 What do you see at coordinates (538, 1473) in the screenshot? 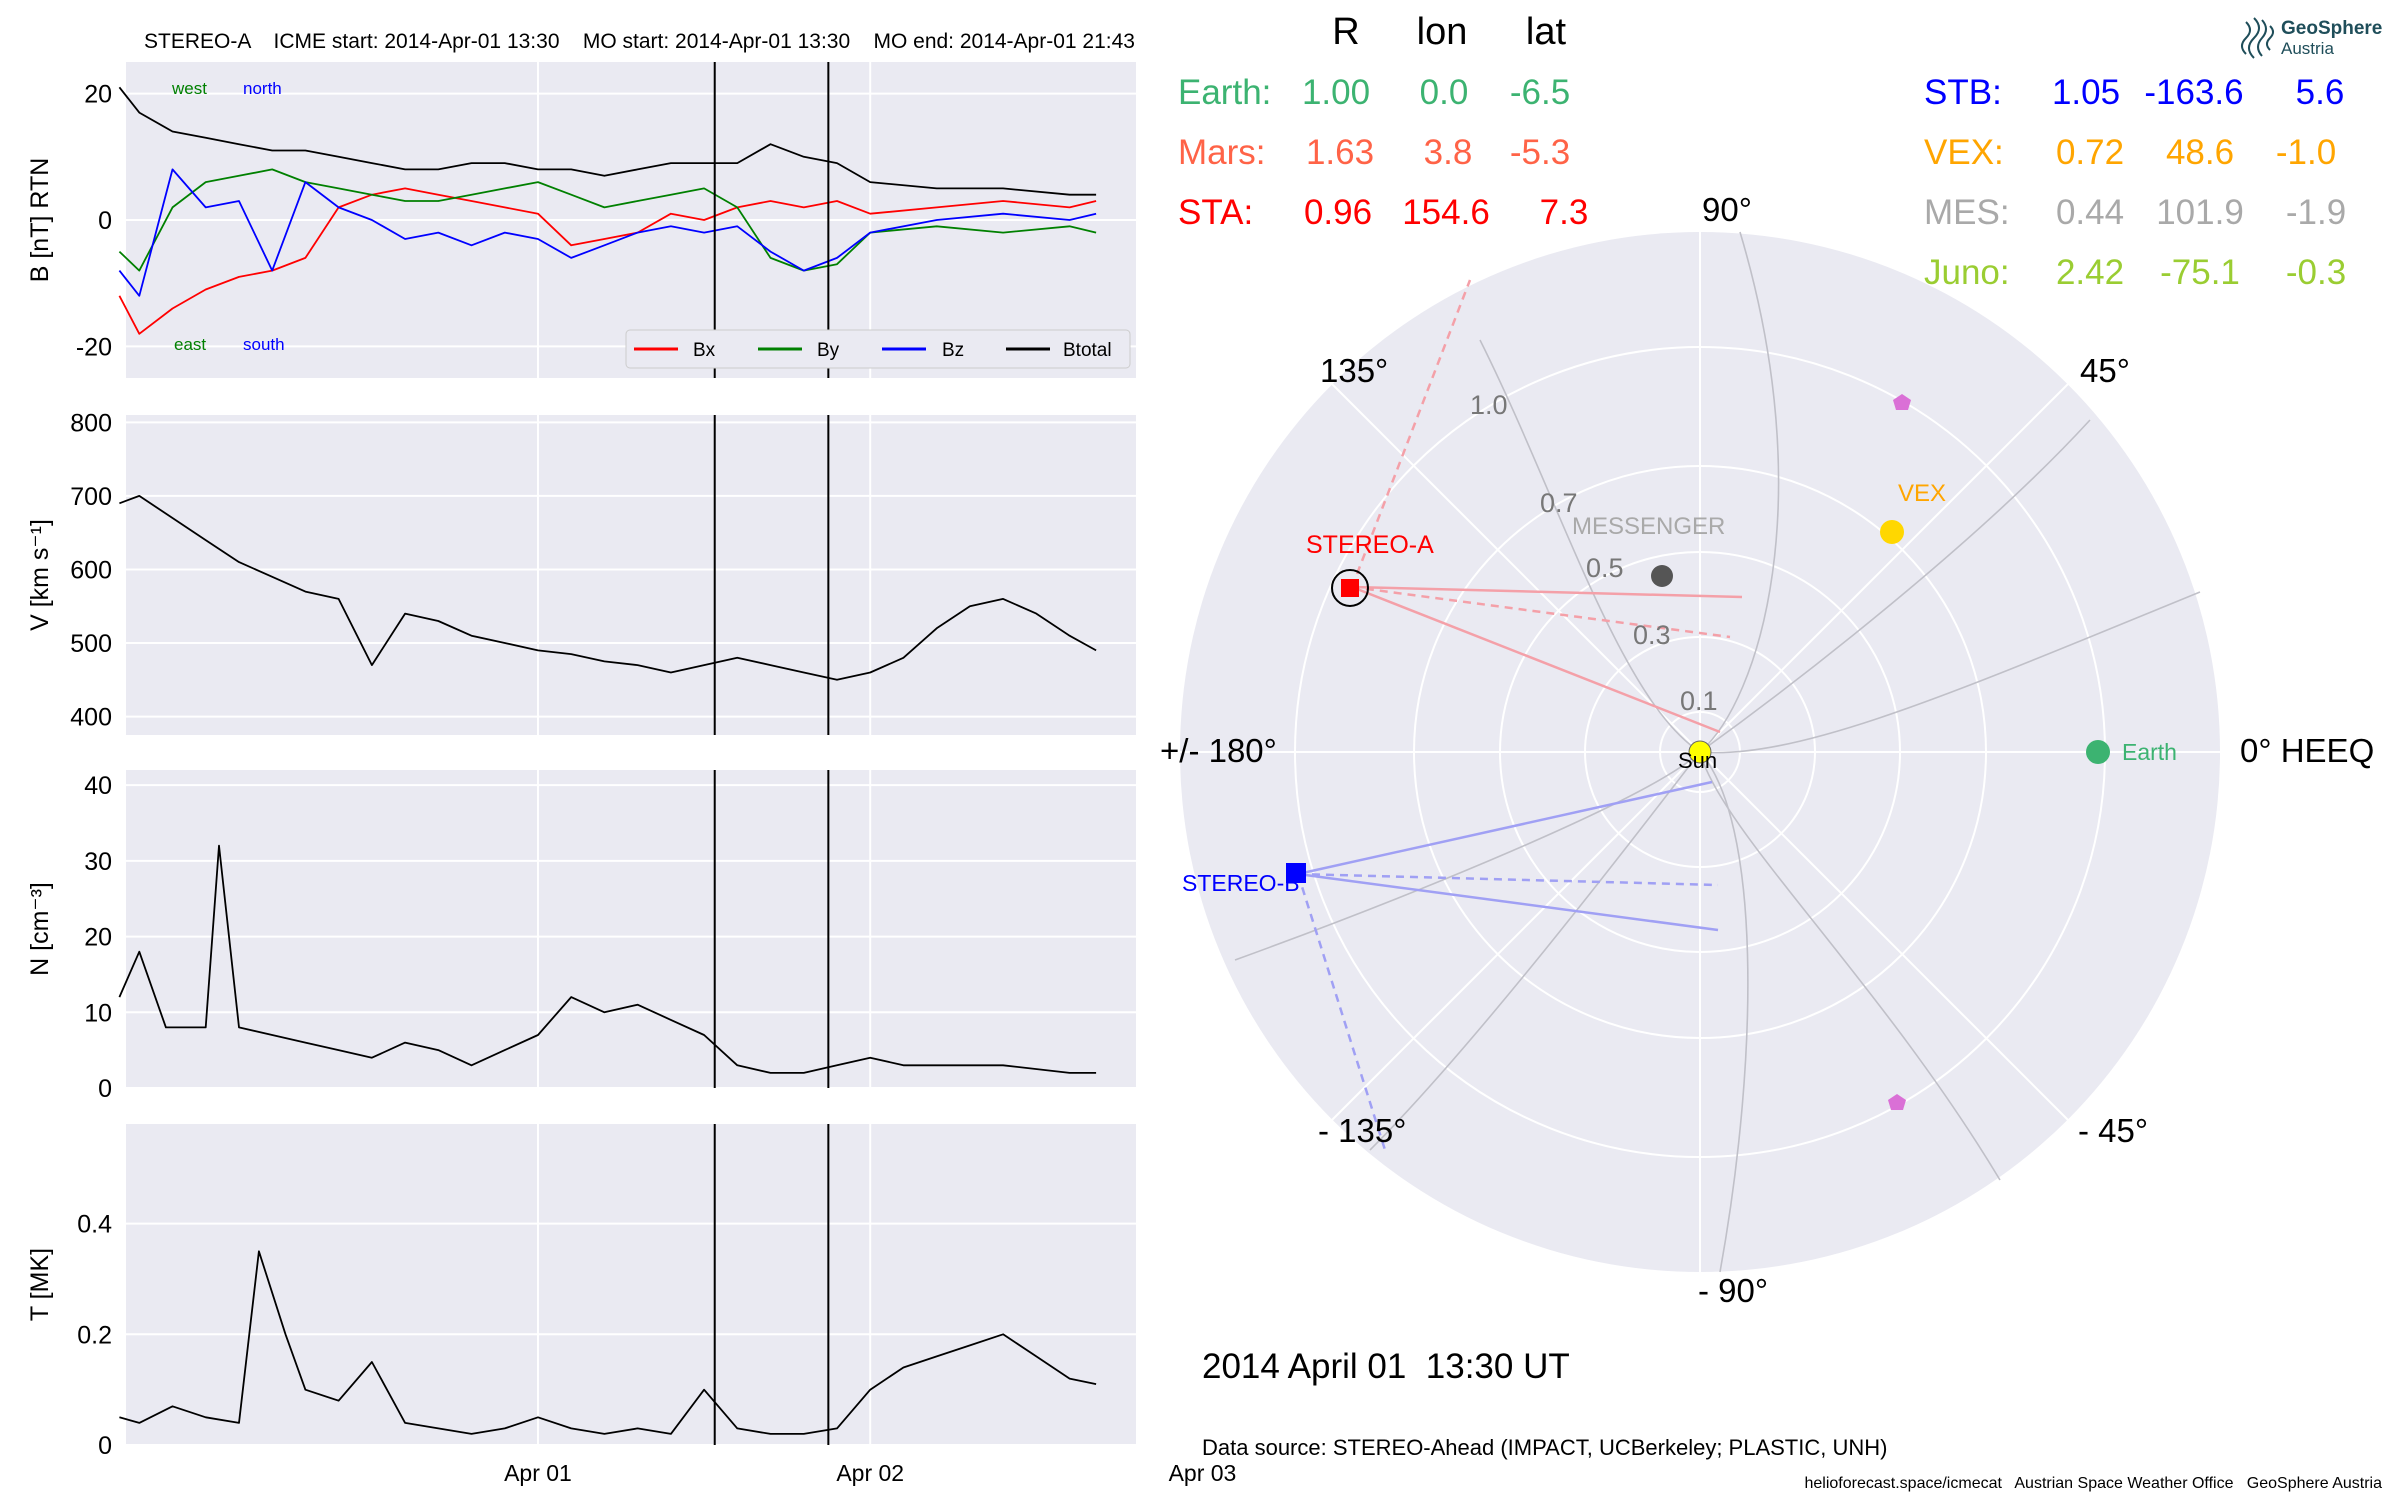
I see `x-tick-label: Apr 01` at bounding box center [538, 1473].